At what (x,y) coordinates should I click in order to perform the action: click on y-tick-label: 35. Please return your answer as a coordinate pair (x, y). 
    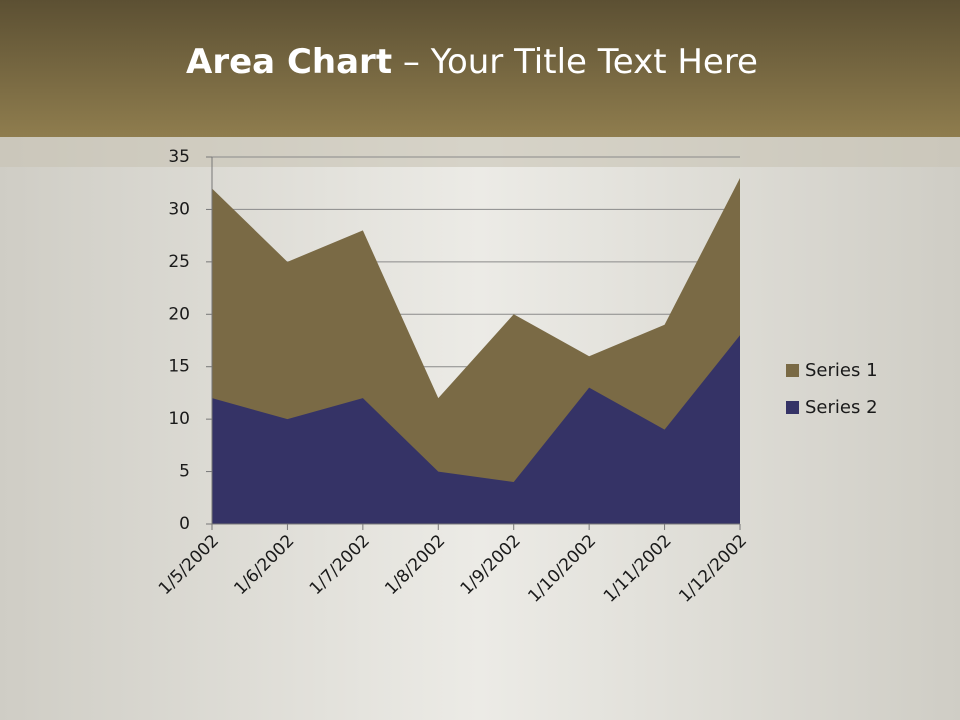
    Looking at the image, I should click on (179, 157).